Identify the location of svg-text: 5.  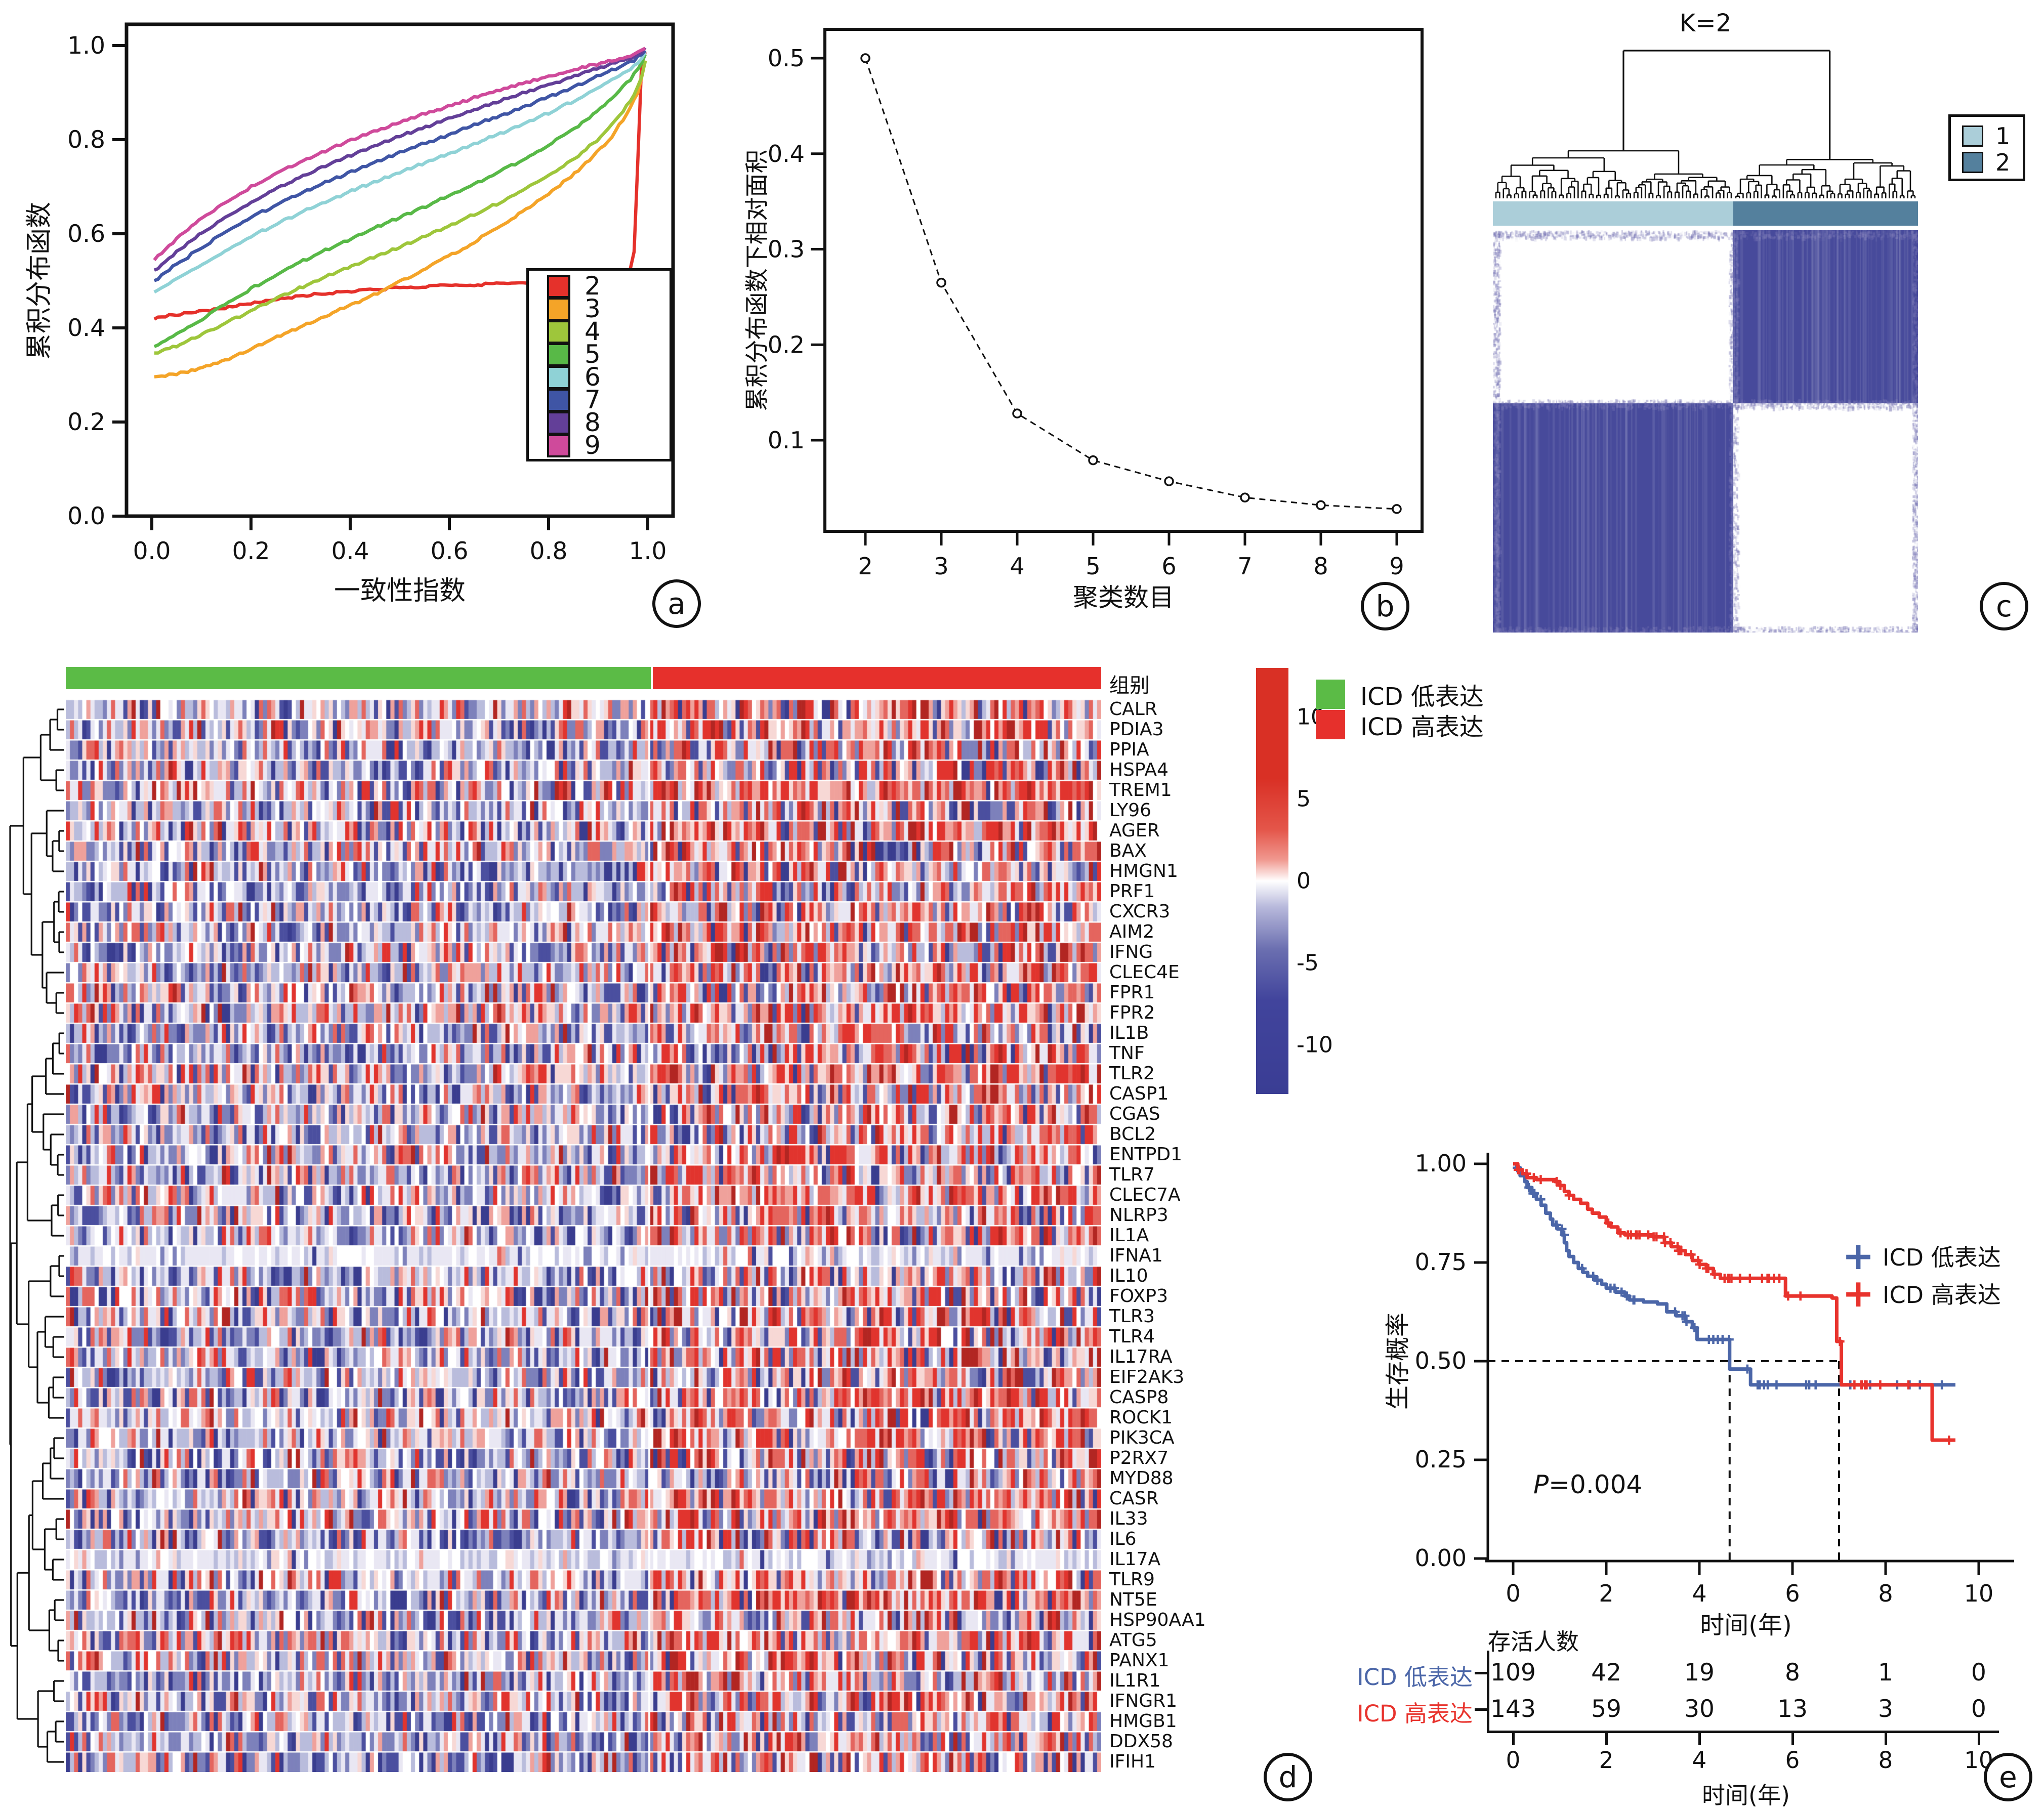
(1093, 566).